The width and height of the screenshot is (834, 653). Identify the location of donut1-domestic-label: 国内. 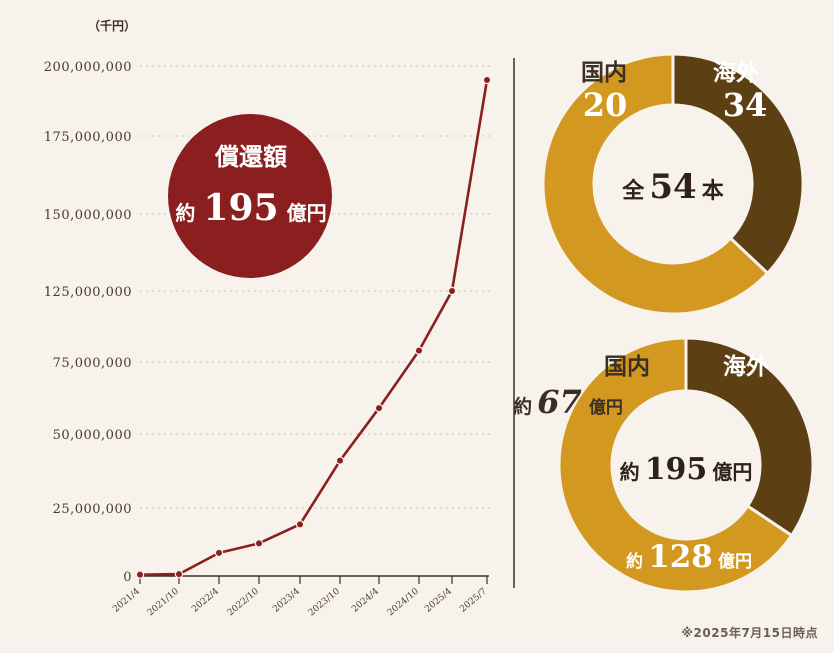
(604, 73).